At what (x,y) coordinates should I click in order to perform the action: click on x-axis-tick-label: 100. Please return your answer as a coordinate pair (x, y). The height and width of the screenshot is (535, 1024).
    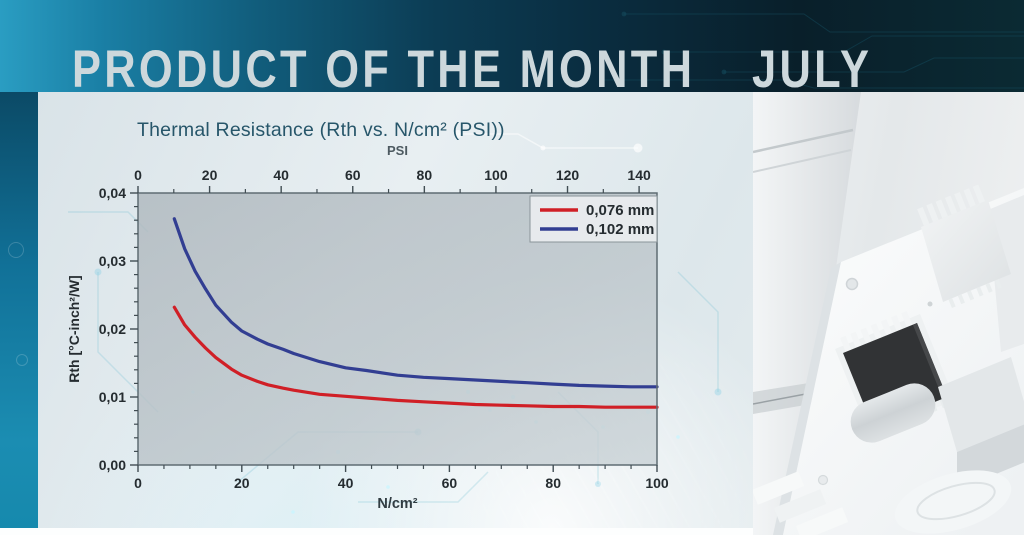
    Looking at the image, I should click on (657, 483).